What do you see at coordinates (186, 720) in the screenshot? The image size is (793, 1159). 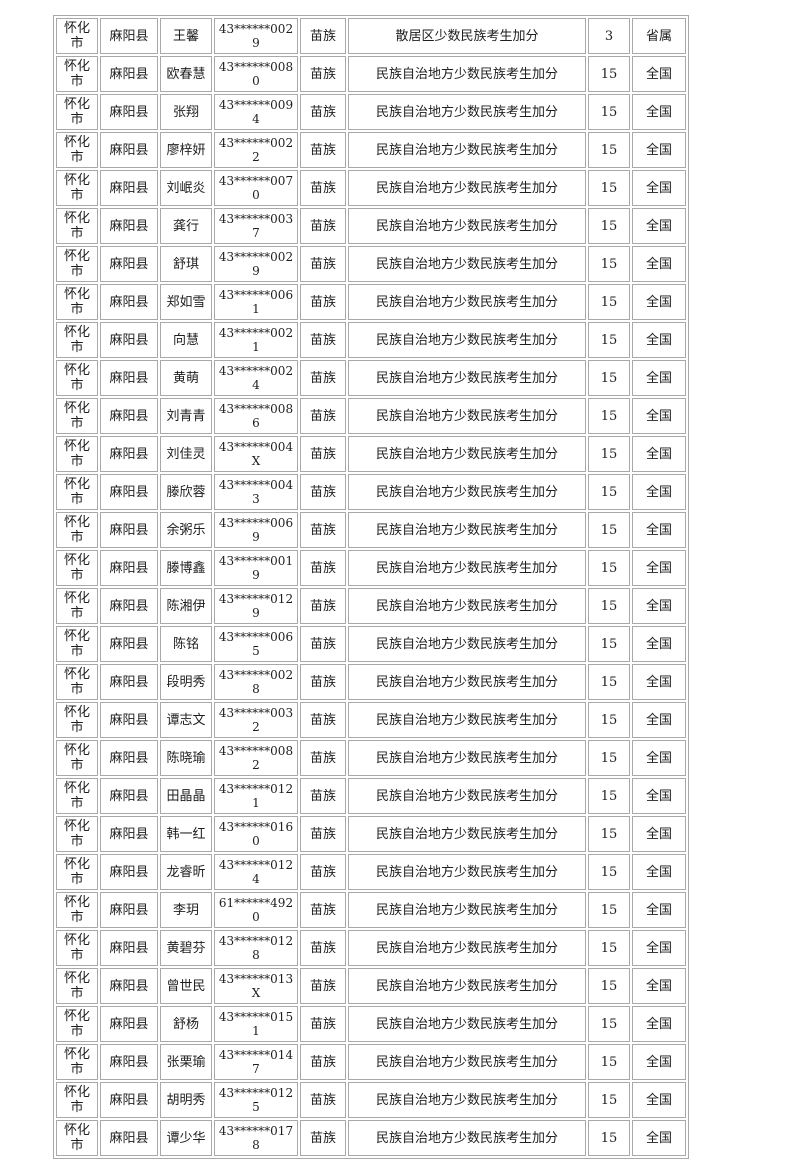 I see `cell-student-name: 谭志文` at bounding box center [186, 720].